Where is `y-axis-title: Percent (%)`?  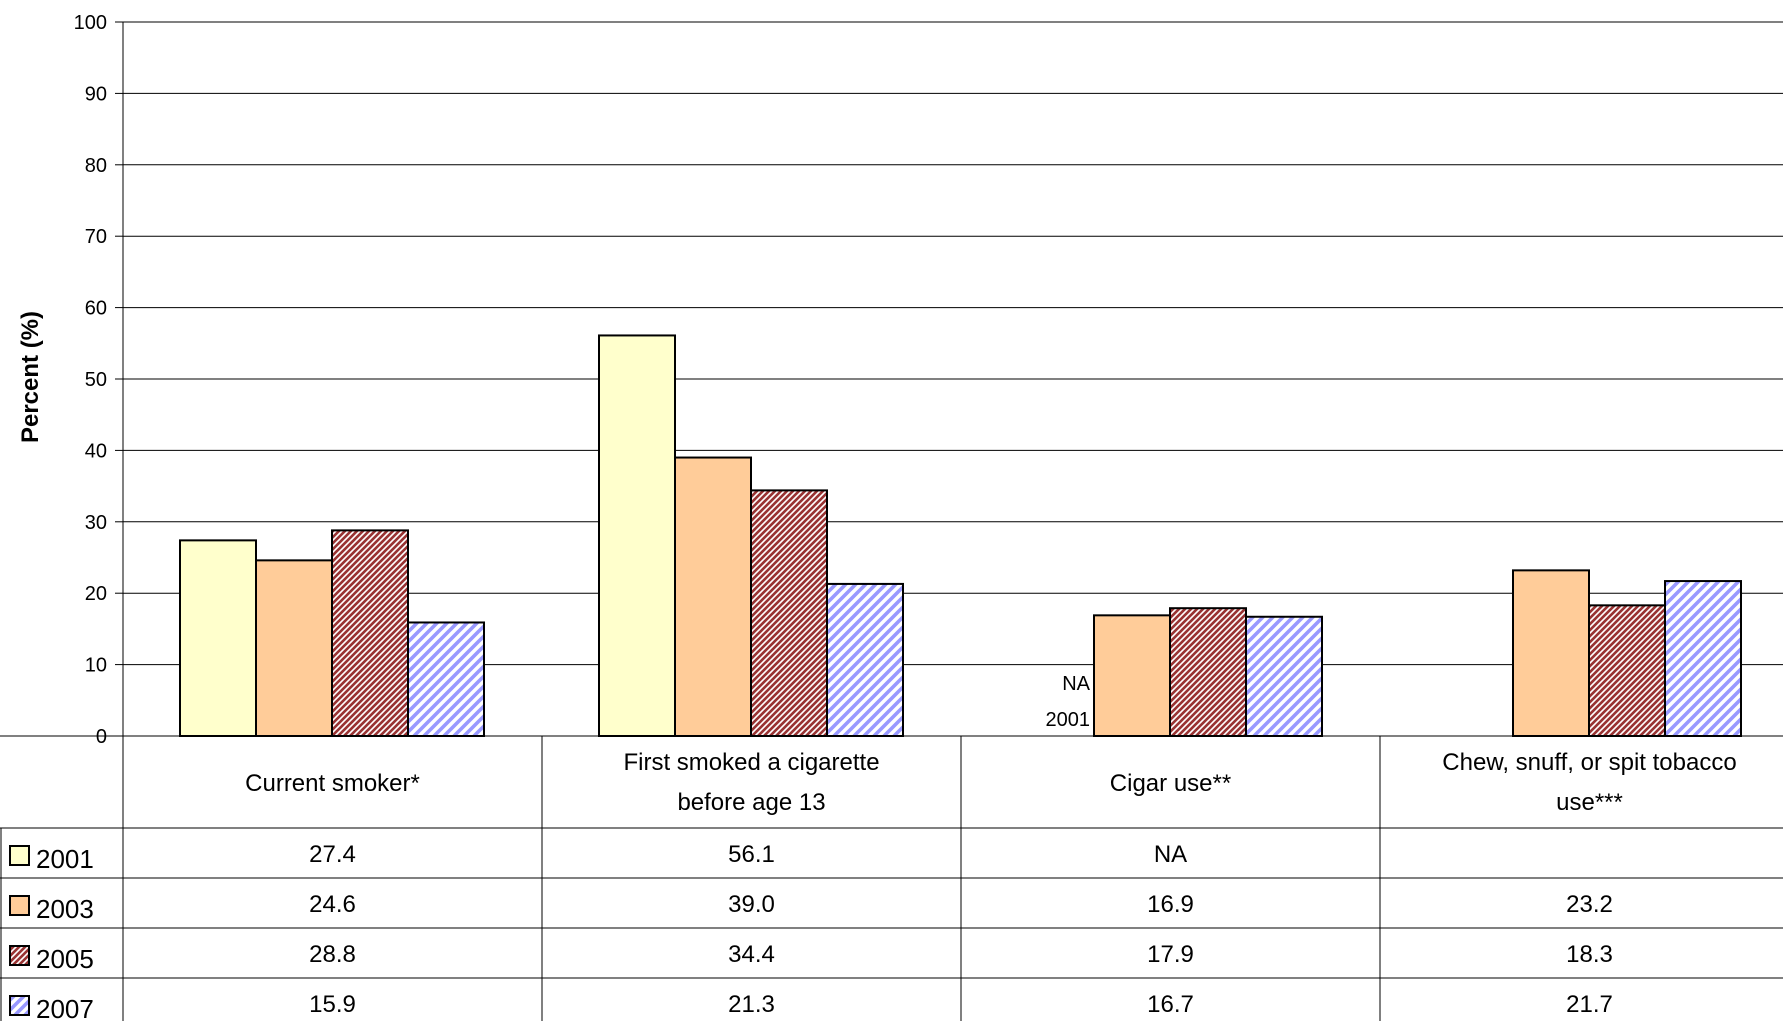 y-axis-title: Percent (%) is located at coordinates (30, 377).